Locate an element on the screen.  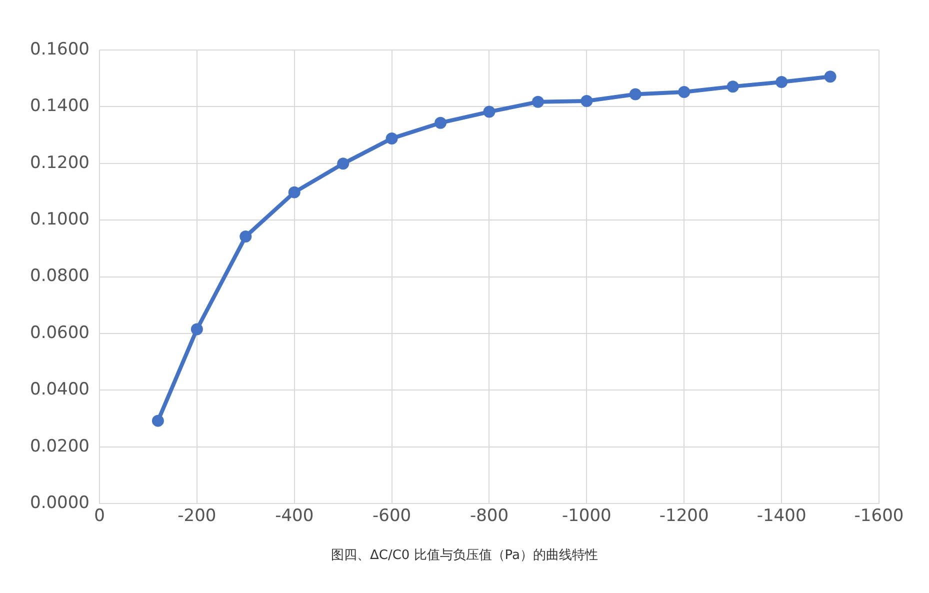
y-tick-label: 0.1600 is located at coordinates (60, 49).